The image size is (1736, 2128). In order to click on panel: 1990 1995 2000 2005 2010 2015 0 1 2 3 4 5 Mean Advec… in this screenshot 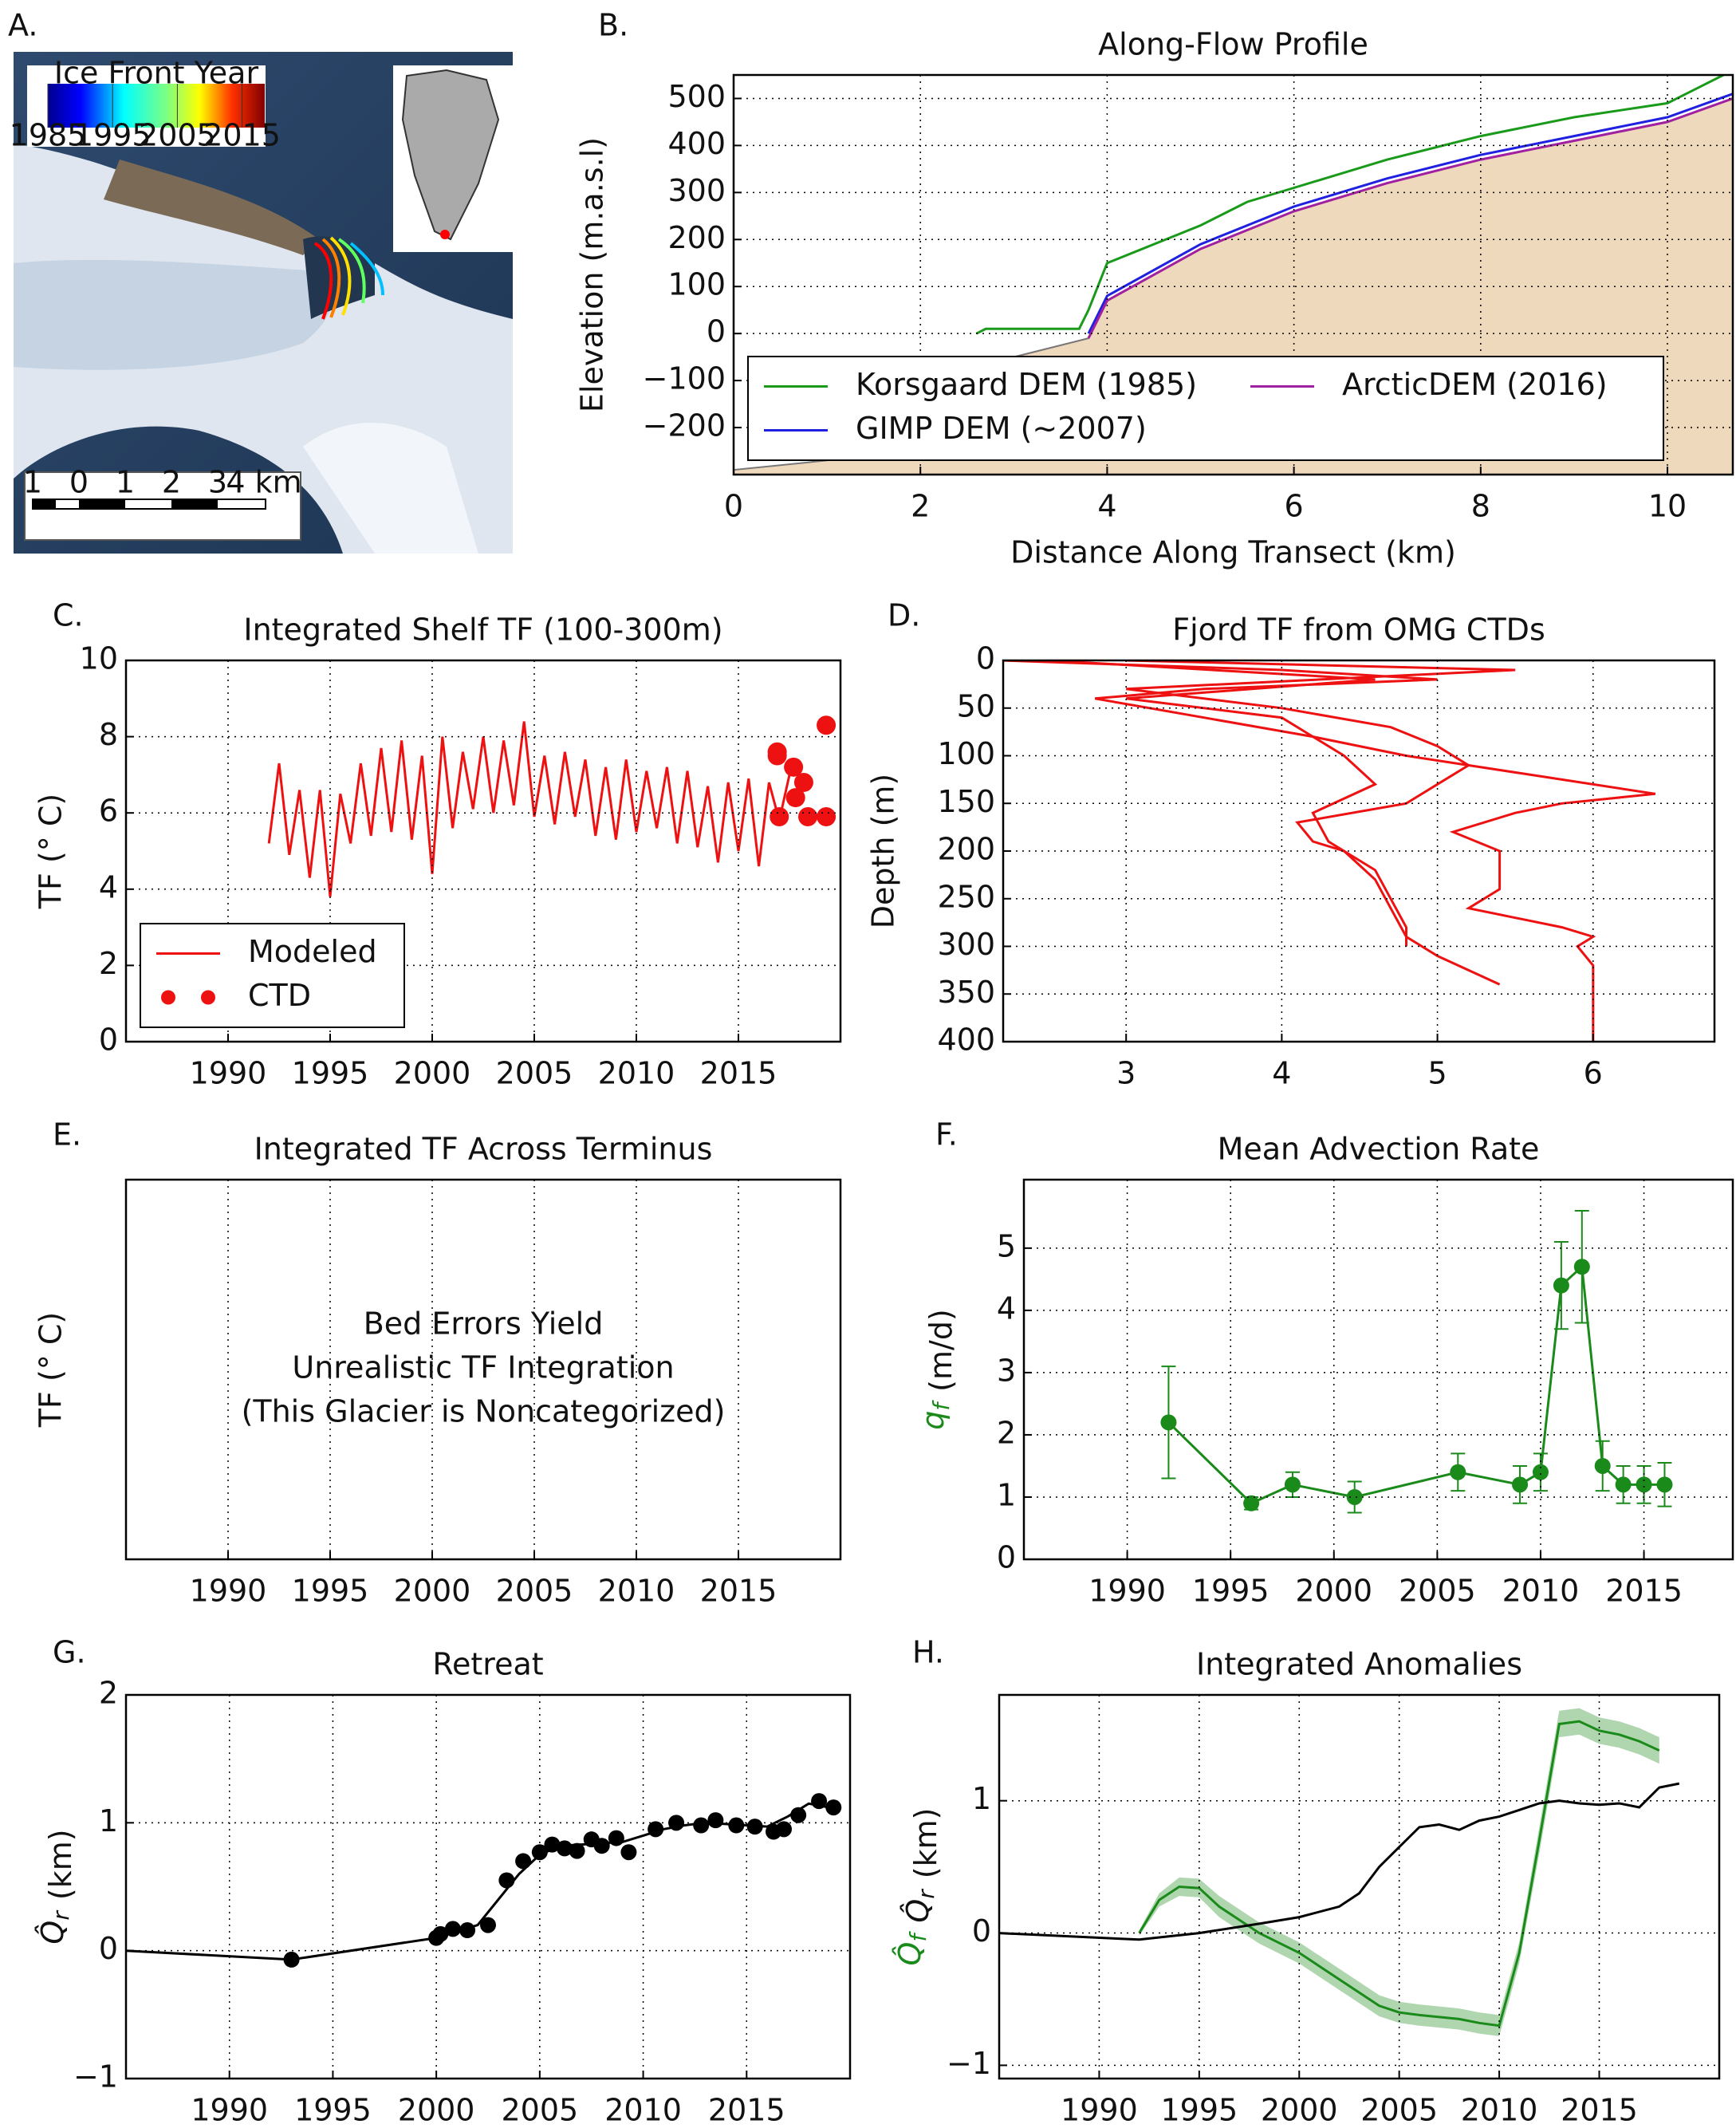, I will do `click(1324, 1370)`.